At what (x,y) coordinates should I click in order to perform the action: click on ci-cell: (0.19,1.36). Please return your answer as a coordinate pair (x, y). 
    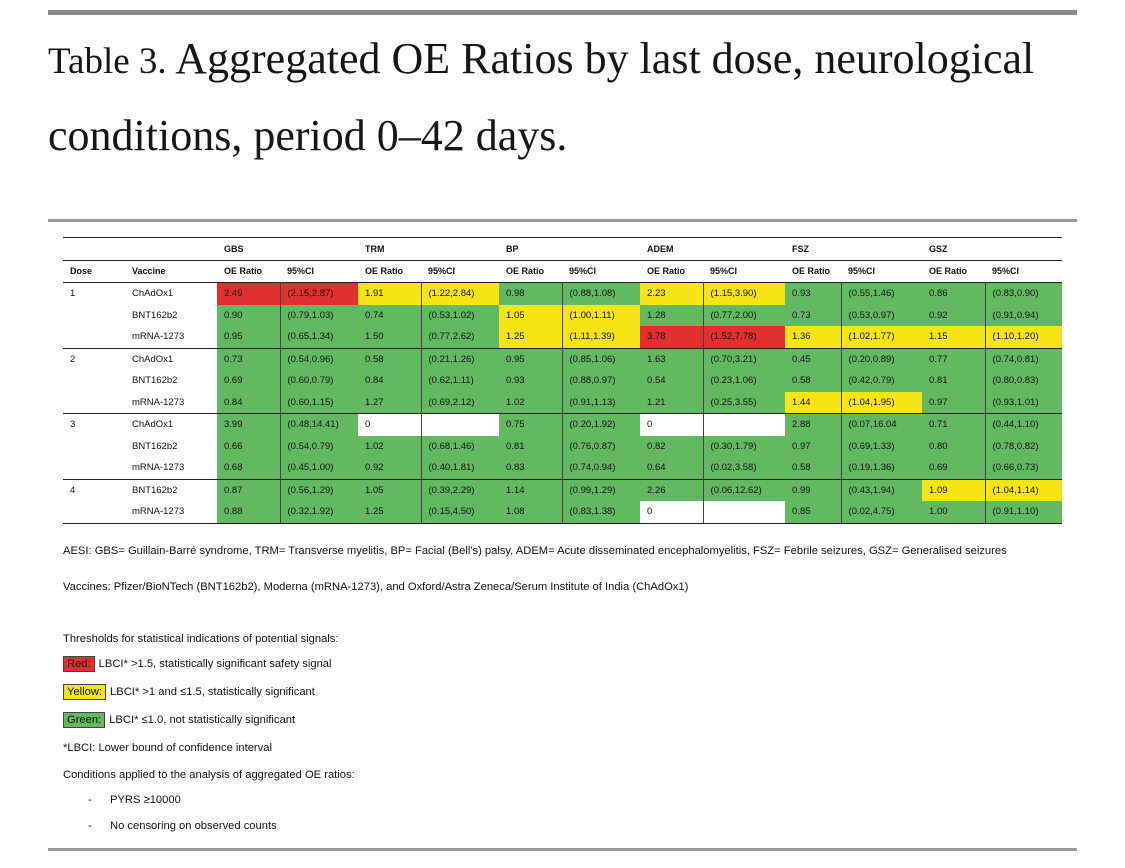
    Looking at the image, I should click on (882, 468).